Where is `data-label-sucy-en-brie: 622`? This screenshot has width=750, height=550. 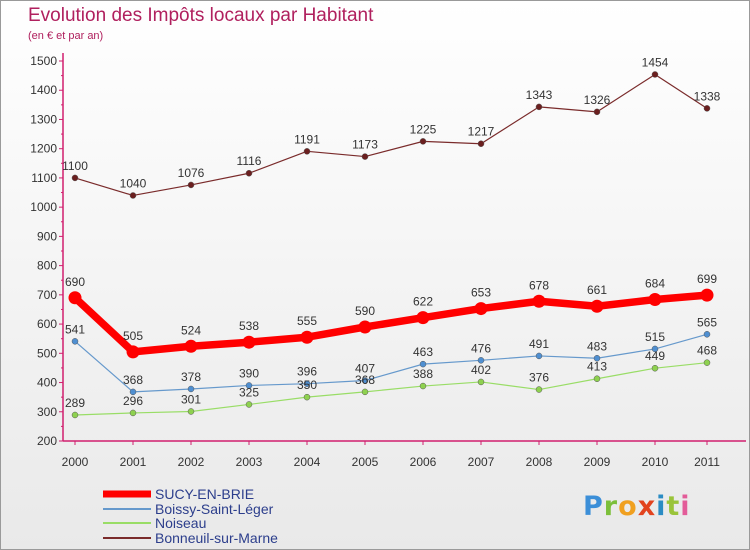 data-label-sucy-en-brie: 622 is located at coordinates (423, 302).